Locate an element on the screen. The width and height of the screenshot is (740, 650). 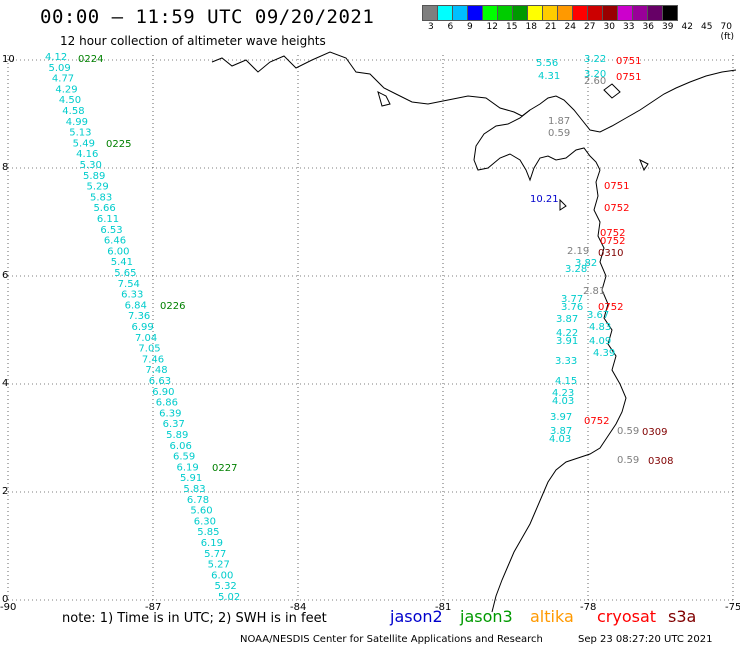
track-value-label: 6.19 is located at coordinates (187, 467).